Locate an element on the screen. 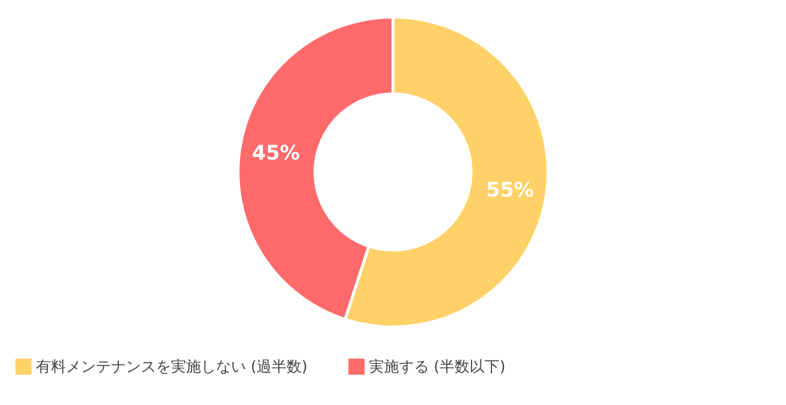  data-label: 55% is located at coordinates (510, 190).